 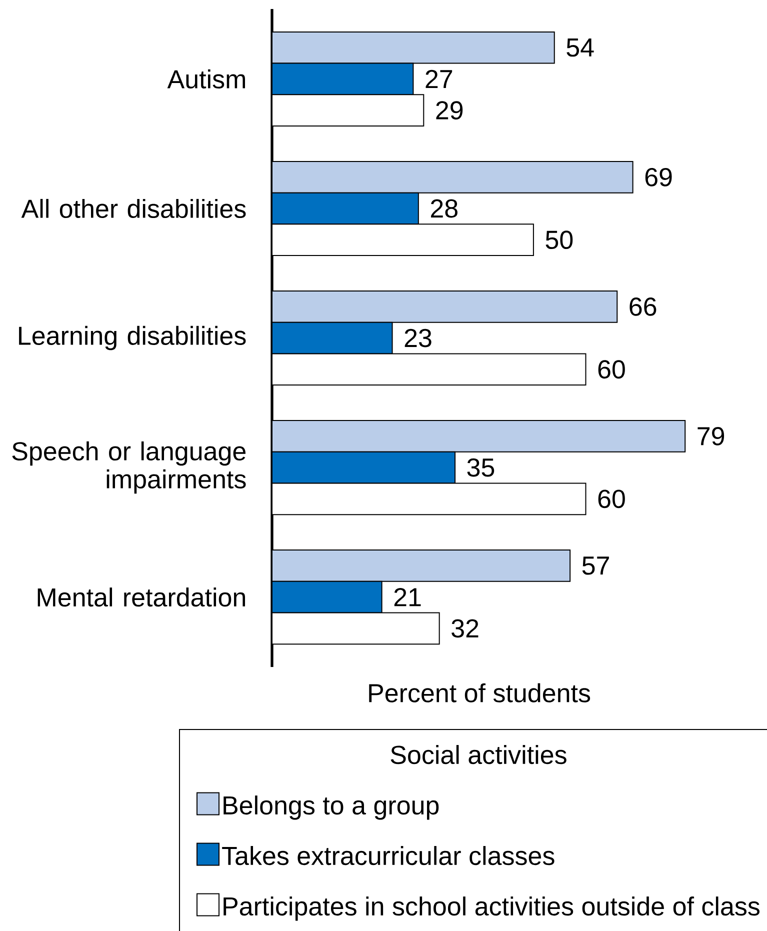 I want to click on y-tick-label: Autism, so click(x=206, y=79).